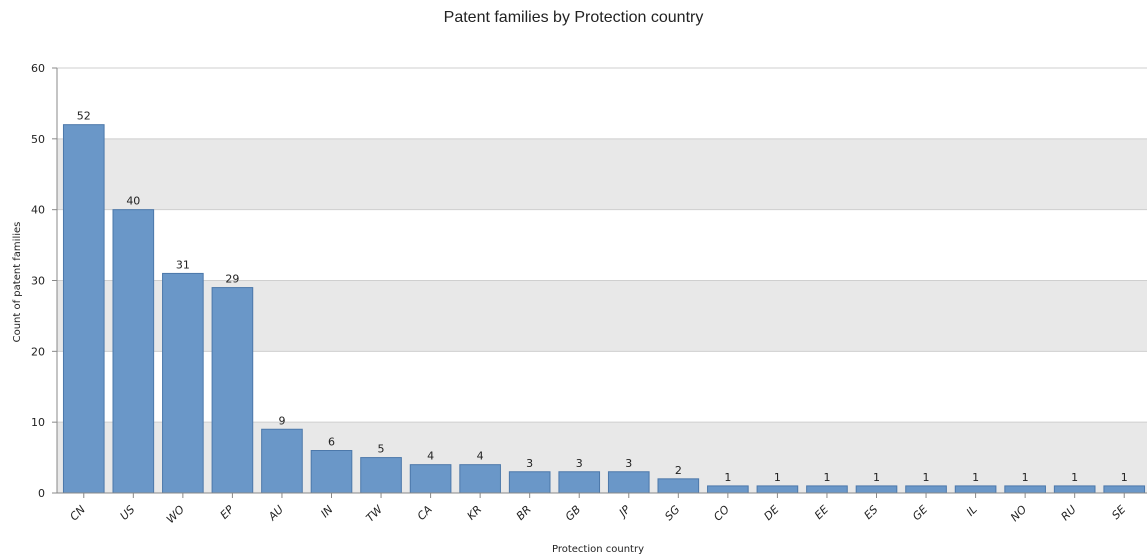 Image resolution: width=1147 pixels, height=558 pixels. What do you see at coordinates (573, 513) in the screenshot?
I see `x-tick-label: GB` at bounding box center [573, 513].